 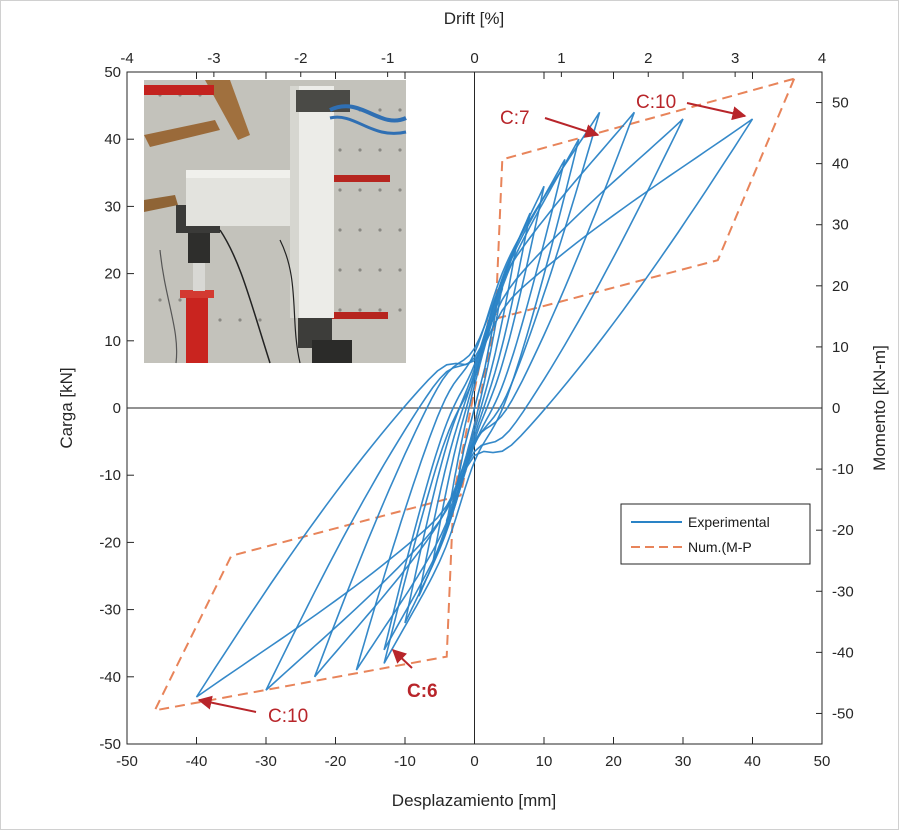 I want to click on annotation-c10-top: C:10, so click(x=691, y=106).